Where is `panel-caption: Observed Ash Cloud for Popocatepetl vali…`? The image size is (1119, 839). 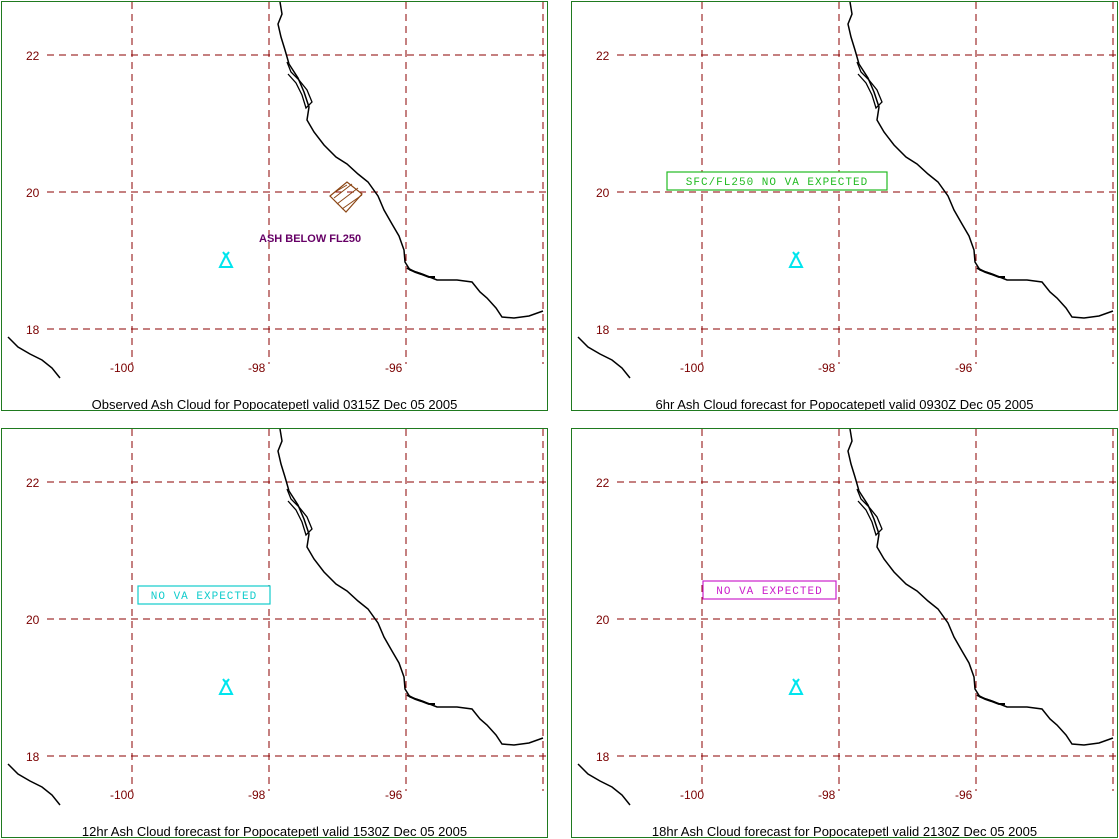 panel-caption: Observed Ash Cloud for Popocatepetl vali… is located at coordinates (274, 404).